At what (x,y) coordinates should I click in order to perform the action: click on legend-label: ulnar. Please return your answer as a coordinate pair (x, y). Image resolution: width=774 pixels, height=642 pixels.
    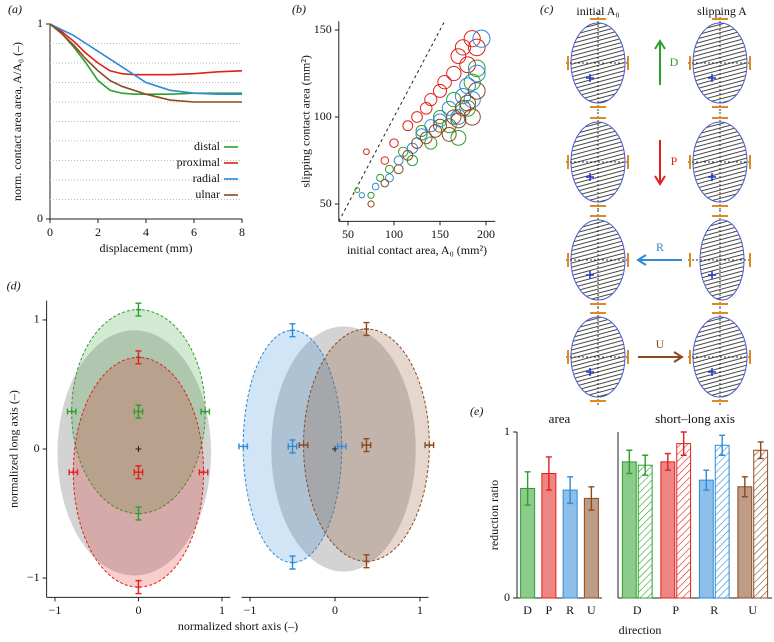
    Looking at the image, I should click on (207, 194).